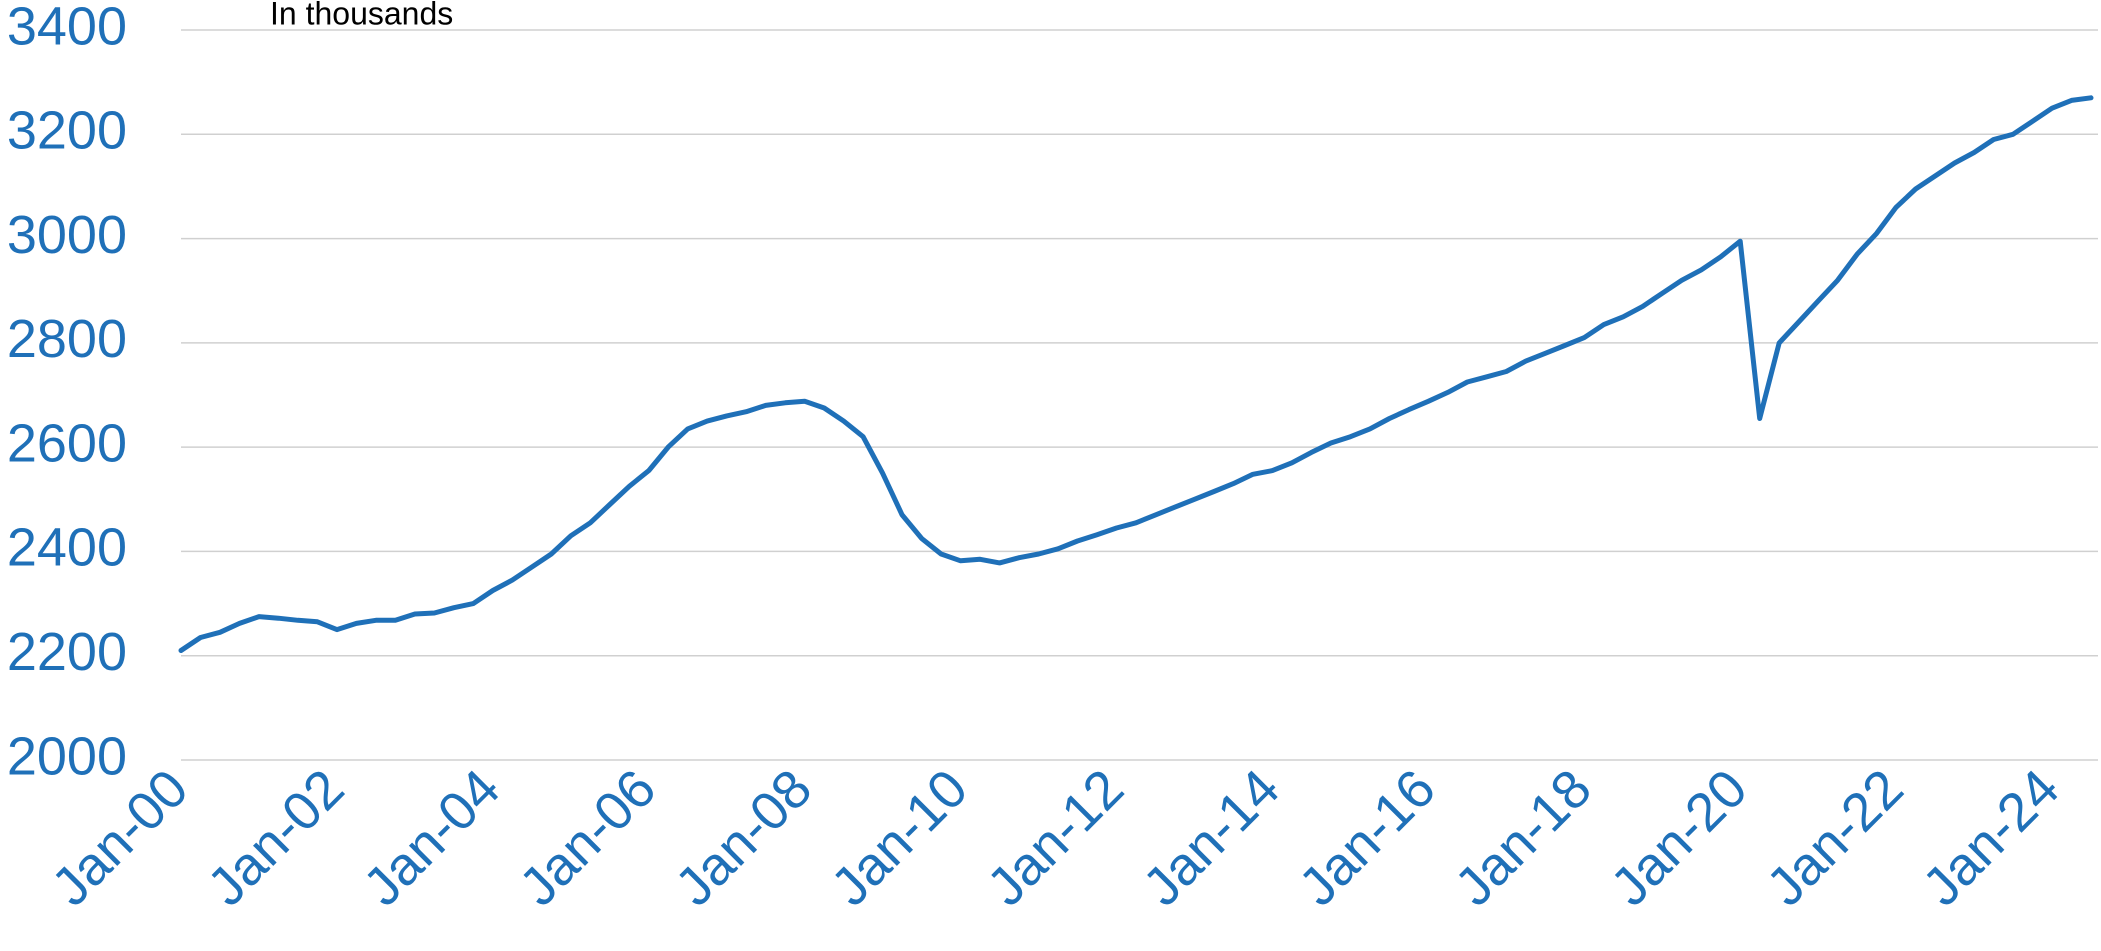 The height and width of the screenshot is (951, 2101). What do you see at coordinates (67, 756) in the screenshot?
I see `y-tick-label: 2000` at bounding box center [67, 756].